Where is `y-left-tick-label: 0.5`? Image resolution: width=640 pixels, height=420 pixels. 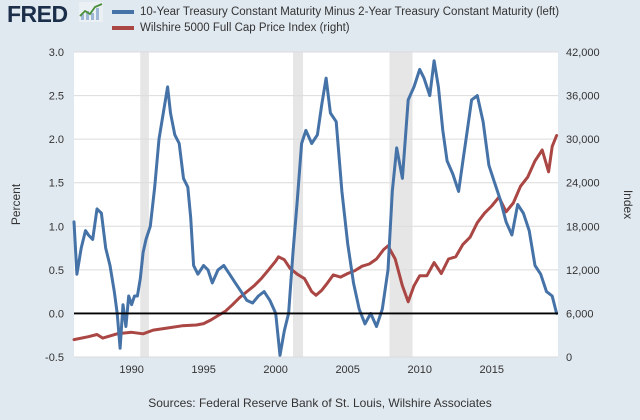
y-left-tick-label: 0.5 is located at coordinates (56, 271).